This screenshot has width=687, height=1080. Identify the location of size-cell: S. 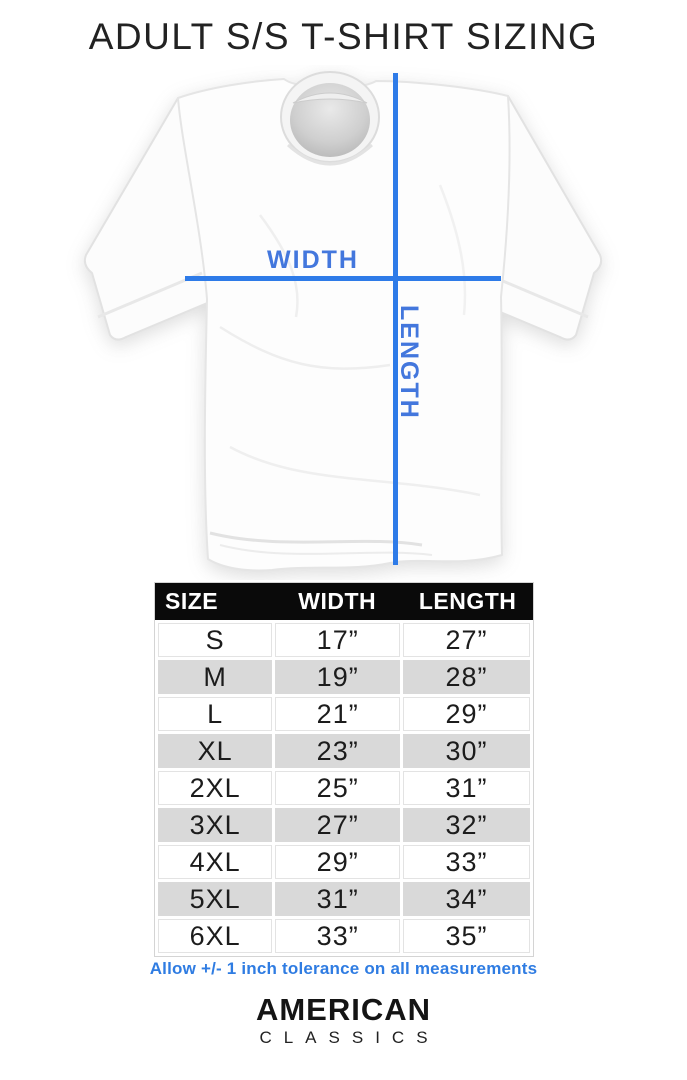
(215, 640).